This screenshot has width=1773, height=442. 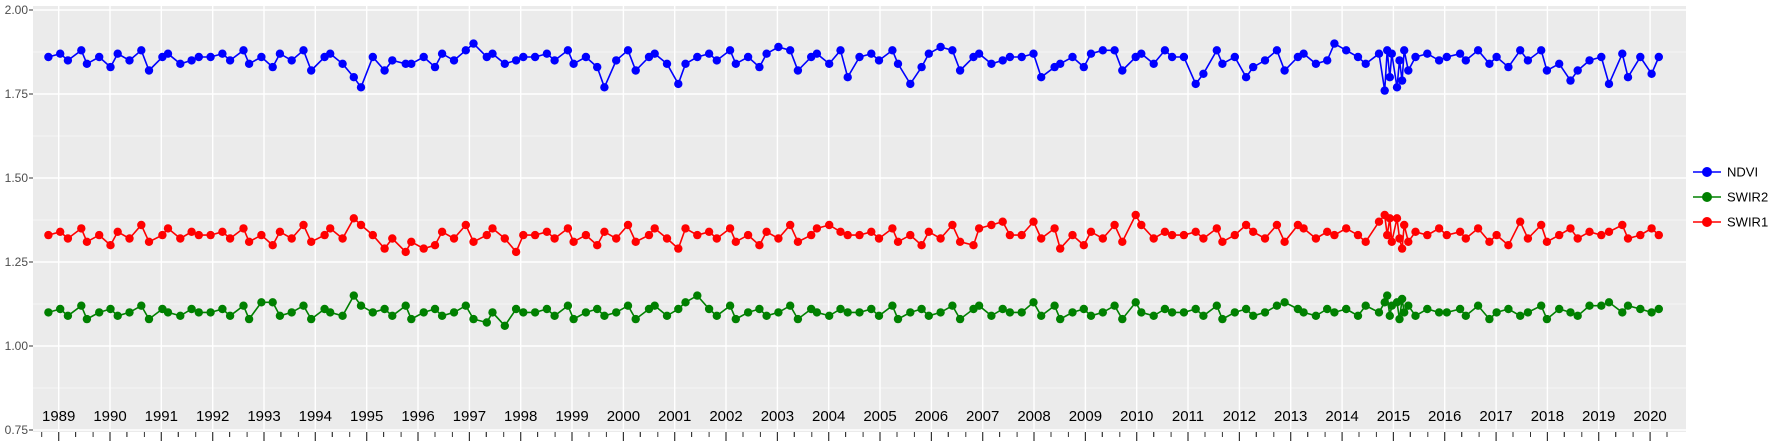 What do you see at coordinates (1188, 416) in the screenshot?
I see `x-tick-label: 2011` at bounding box center [1188, 416].